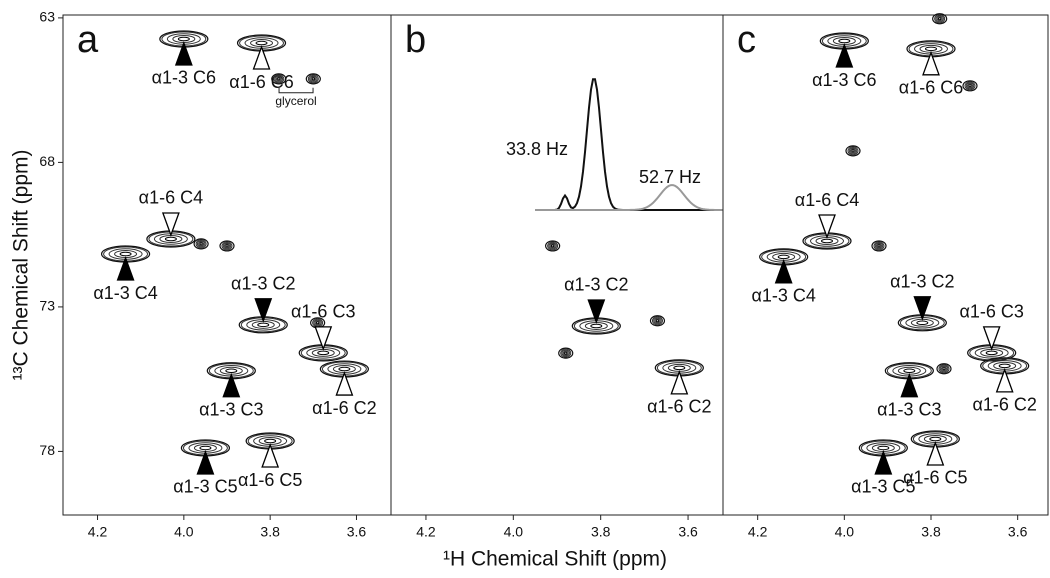  Describe the element at coordinates (47, 161) in the screenshot. I see `y-tick-label: 68` at that location.